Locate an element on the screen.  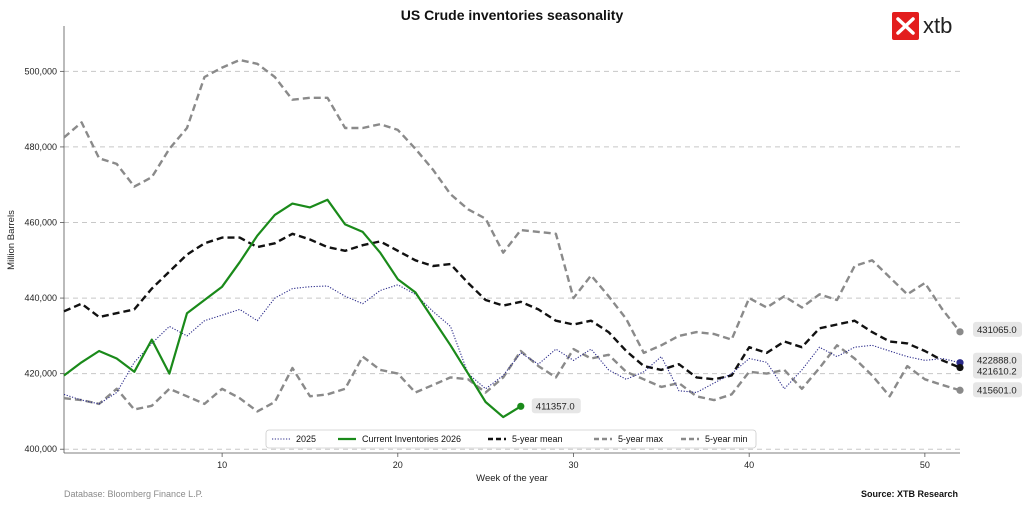
x-tick-label: 50 is located at coordinates (925, 465).